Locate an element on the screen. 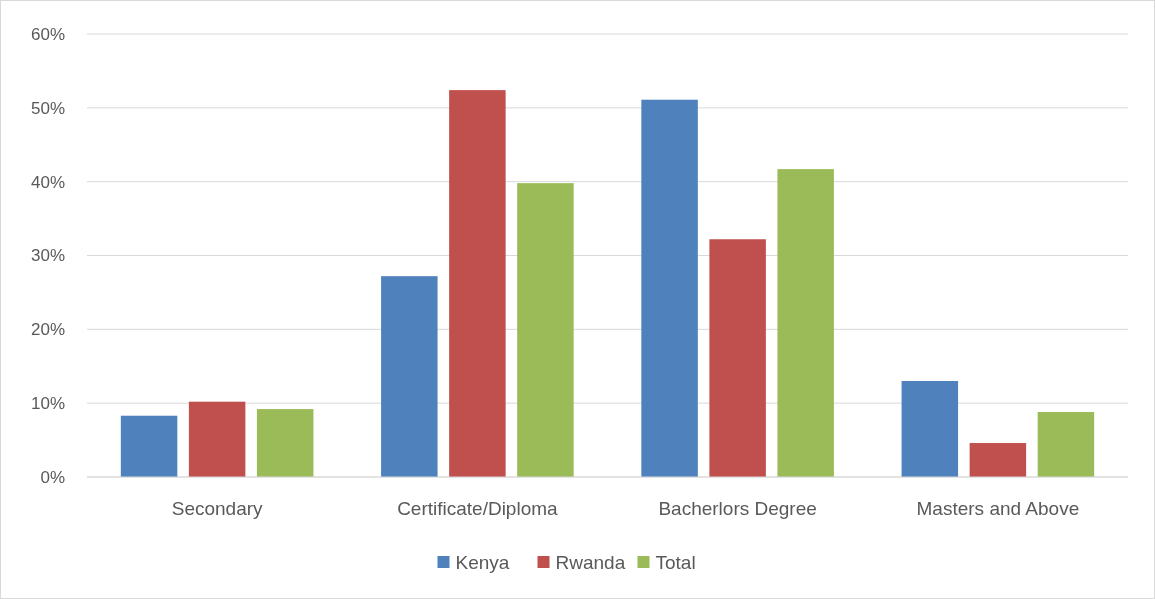 The image size is (1155, 599). y-tick-label: 10% is located at coordinates (47, 404).